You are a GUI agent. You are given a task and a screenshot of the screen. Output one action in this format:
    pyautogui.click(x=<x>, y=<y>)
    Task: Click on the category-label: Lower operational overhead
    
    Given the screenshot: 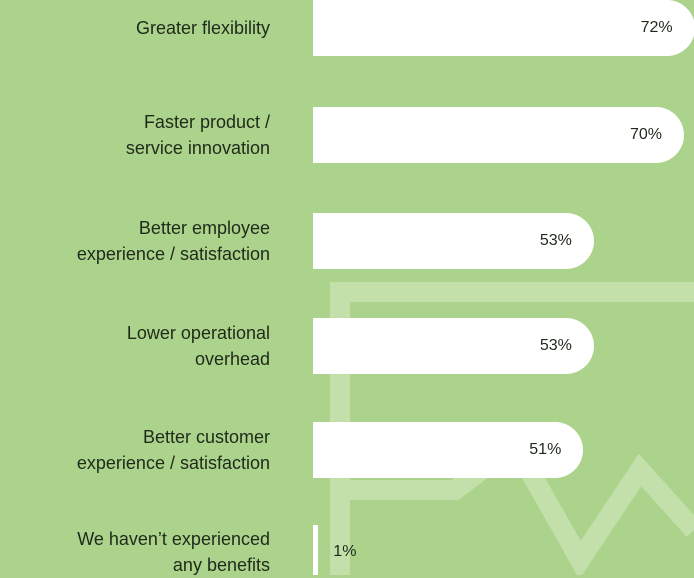 What is the action you would take?
    pyautogui.click(x=198, y=346)
    